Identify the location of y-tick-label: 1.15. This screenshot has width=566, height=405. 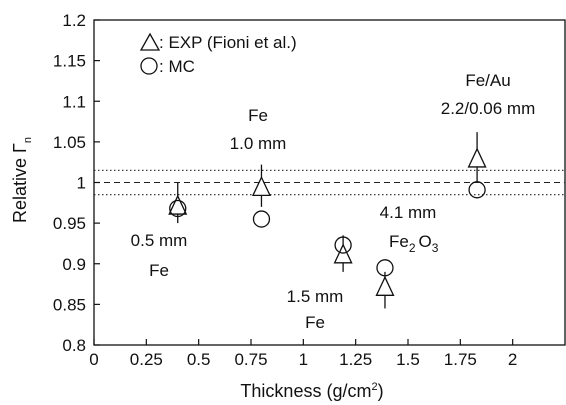
(69, 61).